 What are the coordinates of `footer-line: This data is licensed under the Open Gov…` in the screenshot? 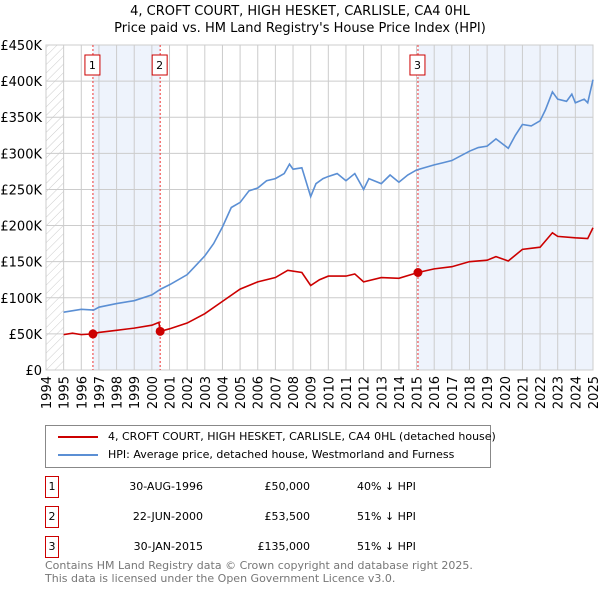 It's located at (220, 578).